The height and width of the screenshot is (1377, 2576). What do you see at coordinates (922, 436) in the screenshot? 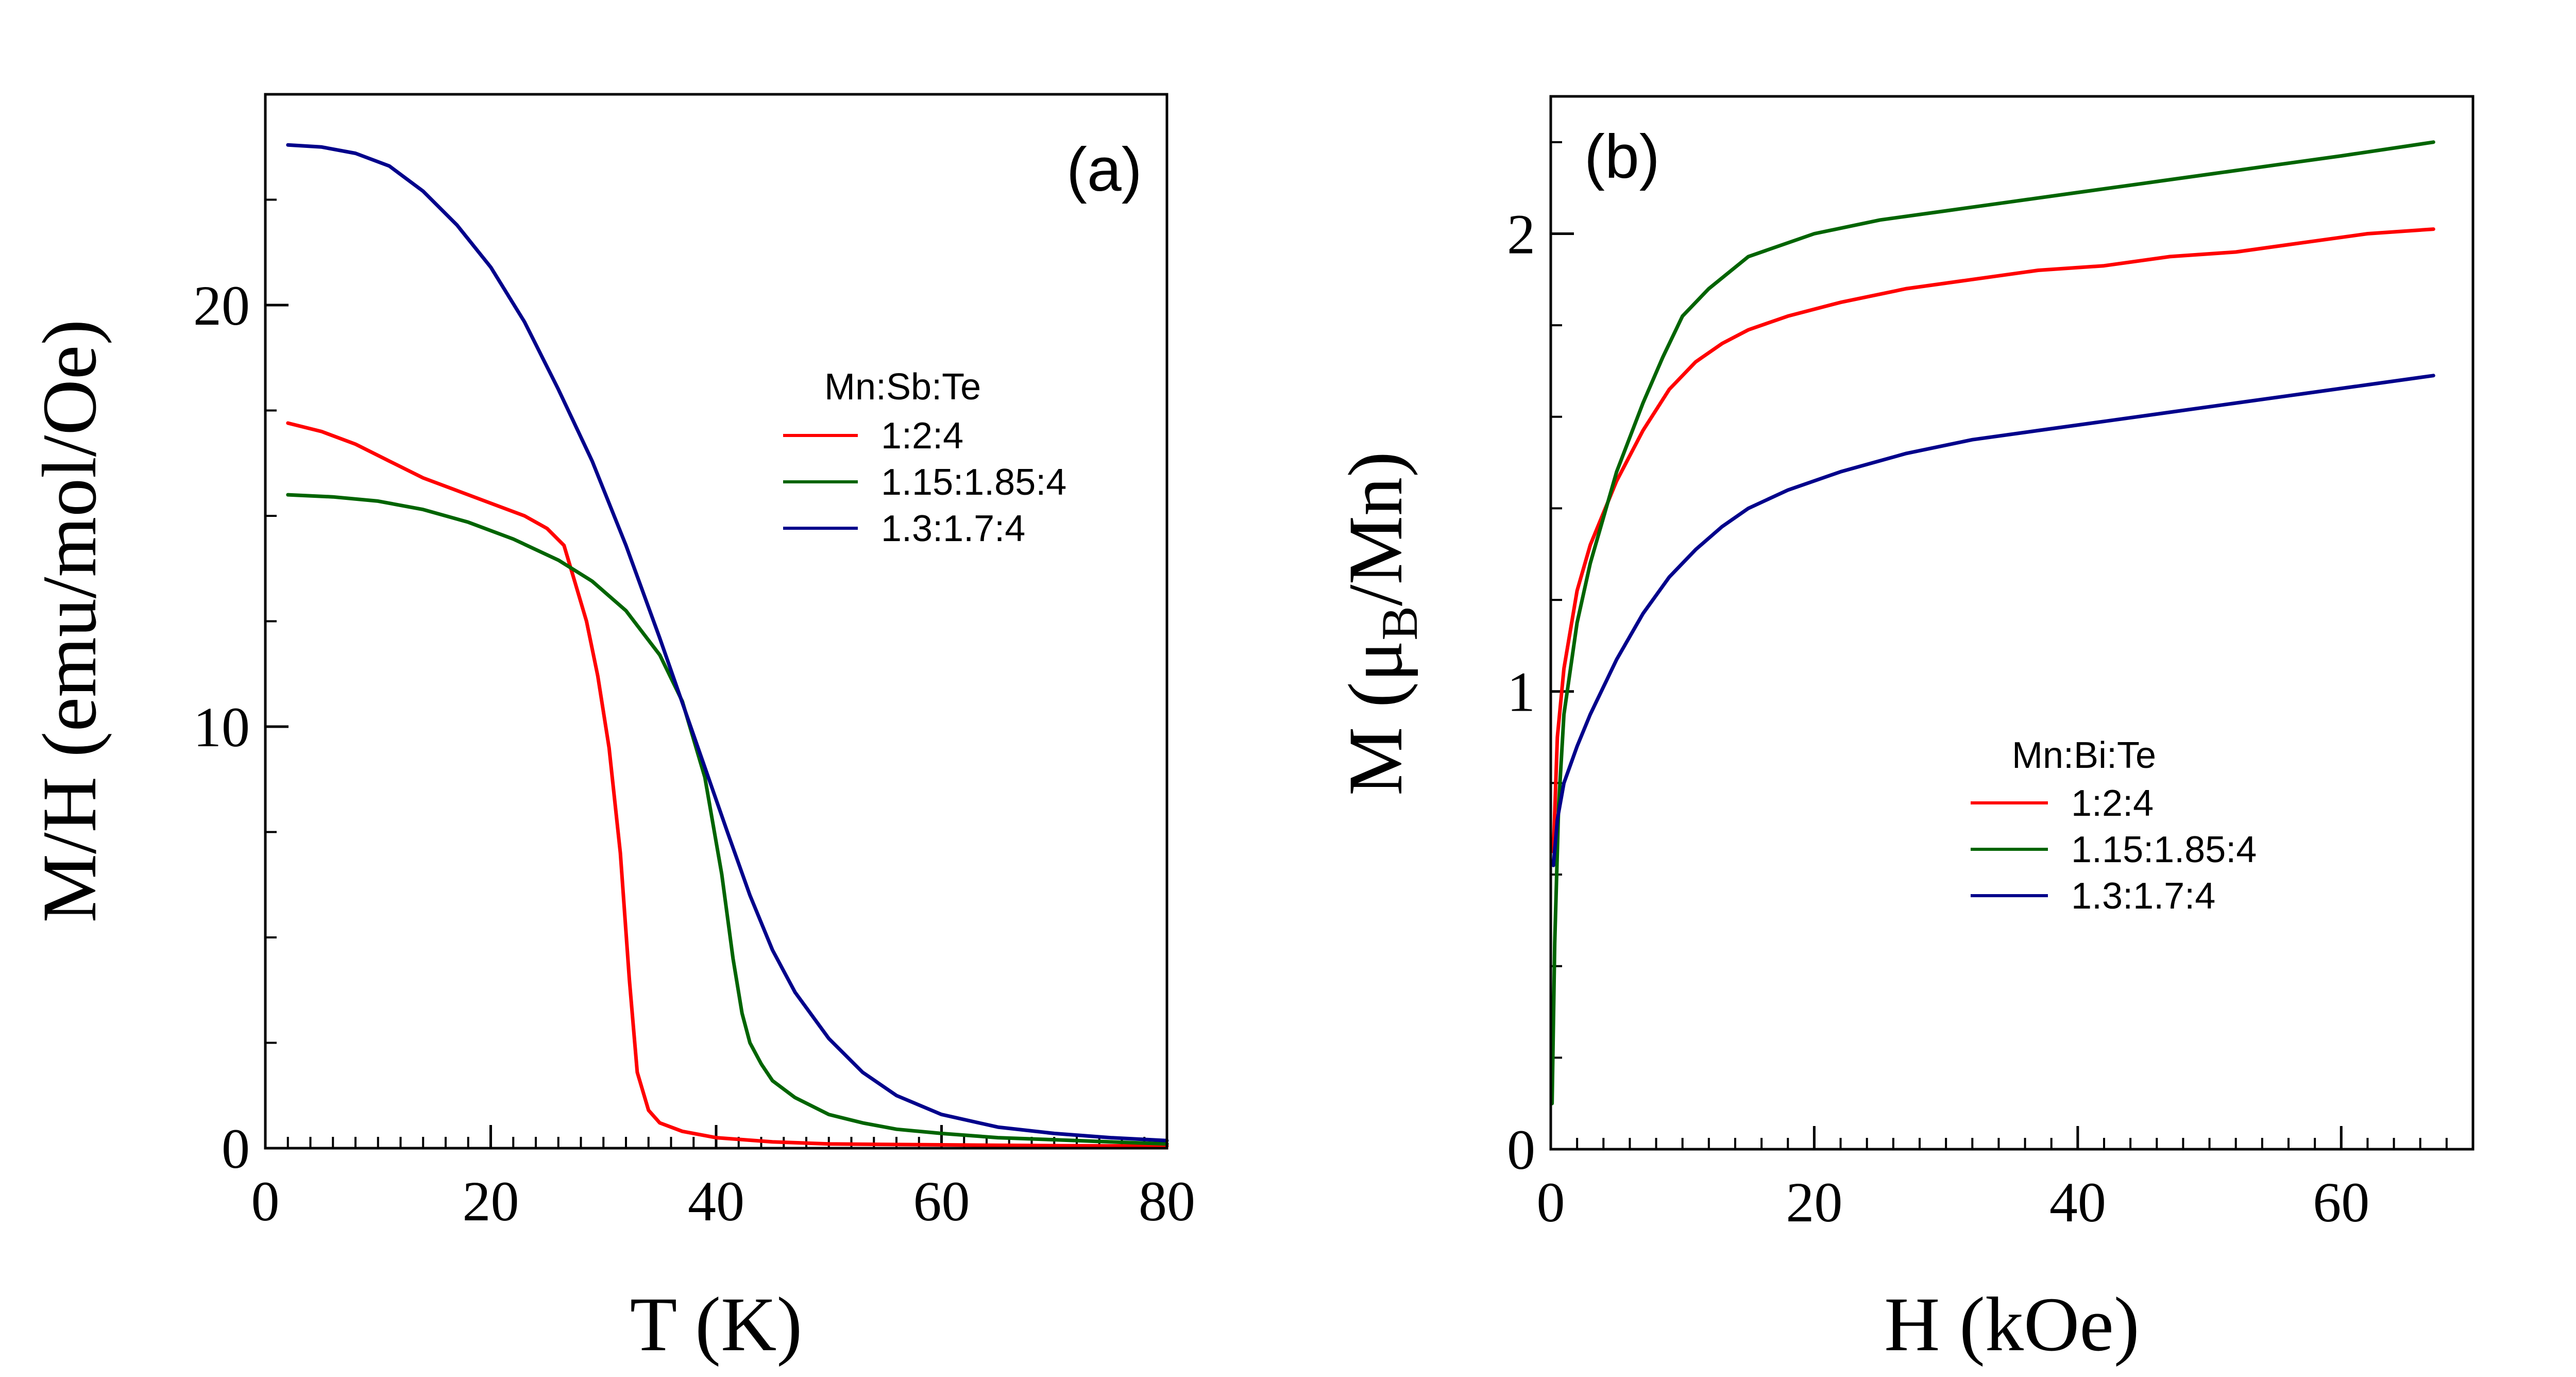
I see `panel-a-legend-label-1: 1:2:4` at bounding box center [922, 436].